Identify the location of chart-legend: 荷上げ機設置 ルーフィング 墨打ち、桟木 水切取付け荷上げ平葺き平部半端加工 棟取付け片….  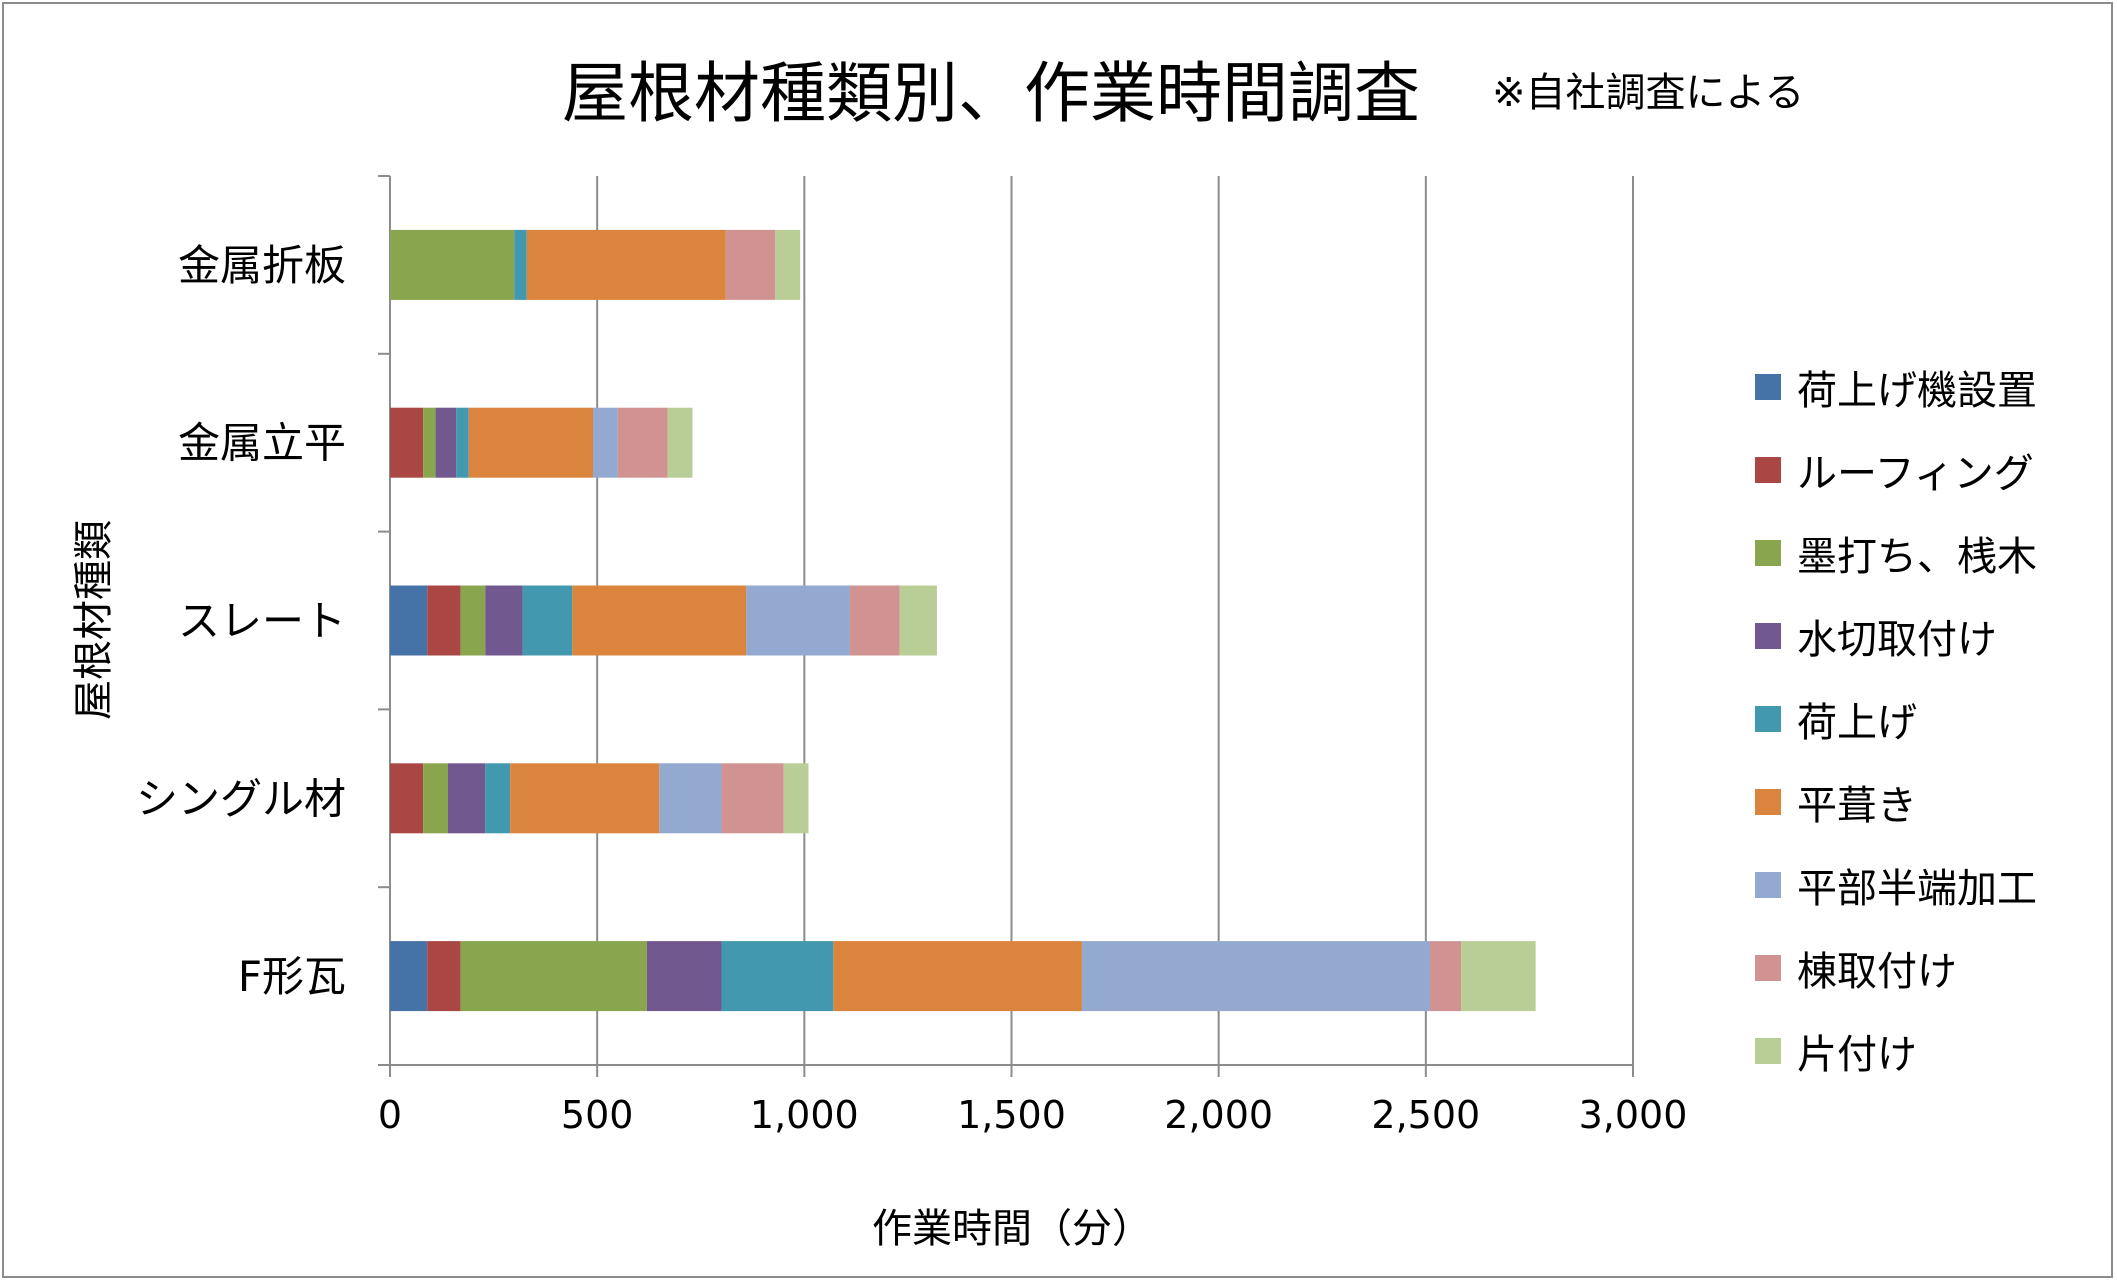
(1896, 718).